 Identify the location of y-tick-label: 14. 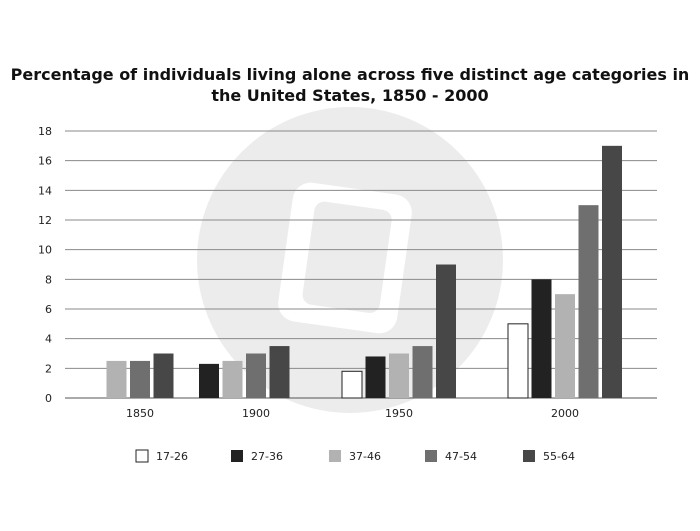
(45, 190).